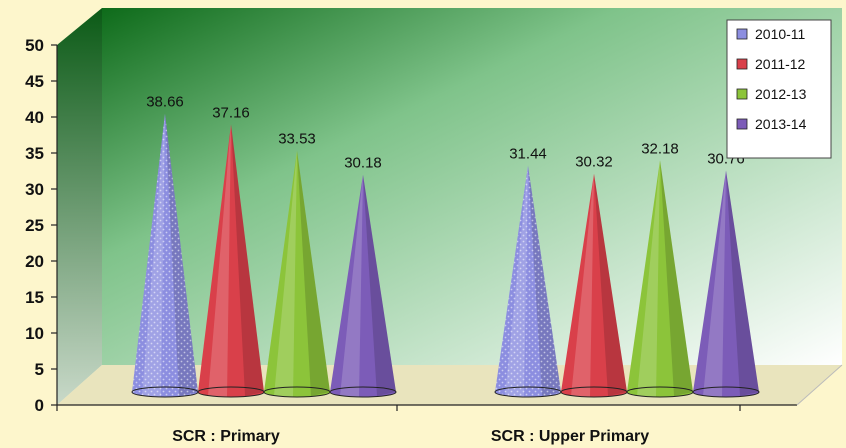  I want to click on side-wall, so click(79, 206).